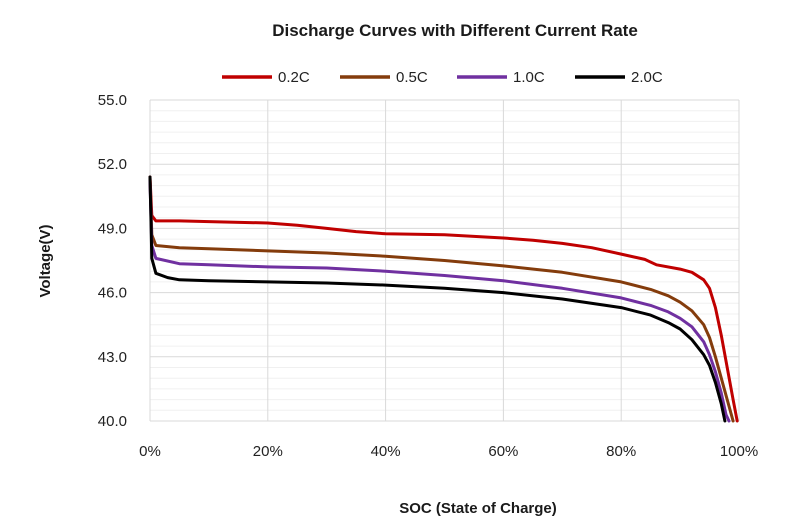 The height and width of the screenshot is (523, 803). Describe the element at coordinates (150, 451) in the screenshot. I see `x-tick-label: 0%` at that location.